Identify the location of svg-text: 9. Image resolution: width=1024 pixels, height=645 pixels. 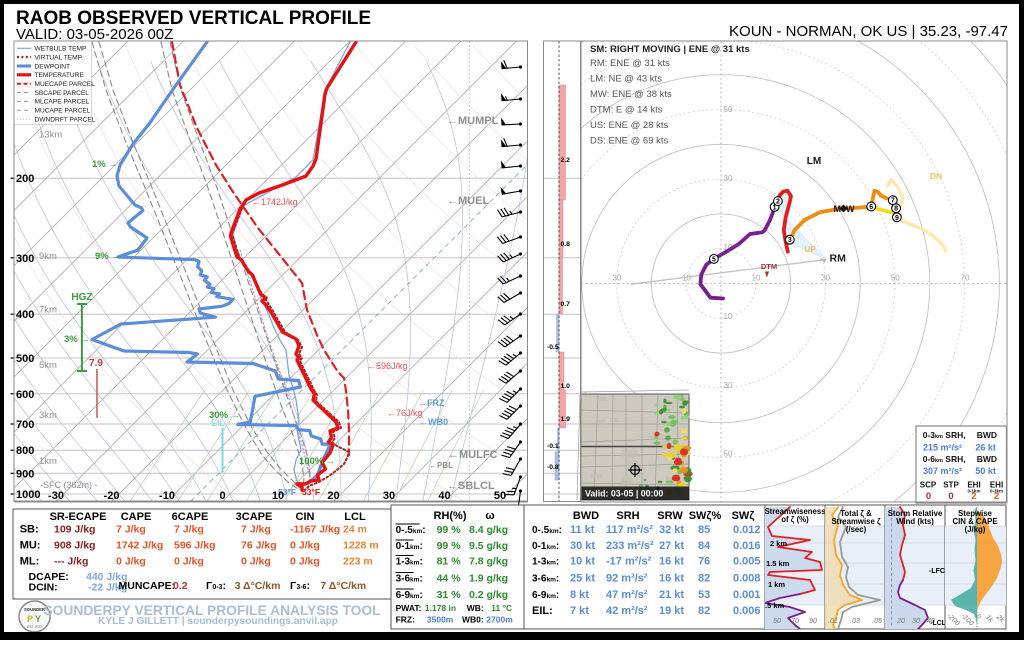
(897, 218).